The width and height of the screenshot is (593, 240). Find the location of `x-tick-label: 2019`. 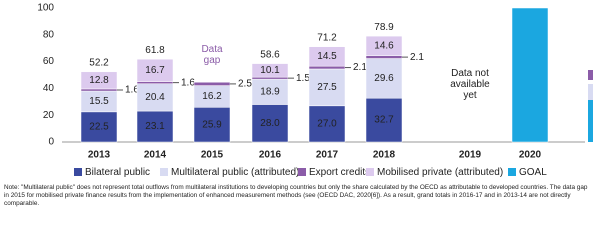

x-tick-label: 2019 is located at coordinates (470, 155).